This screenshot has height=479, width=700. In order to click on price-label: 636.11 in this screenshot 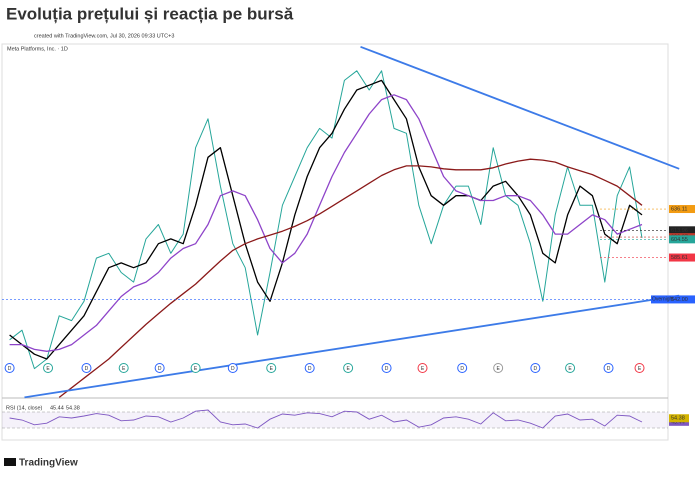, I will do `click(679, 209)`.